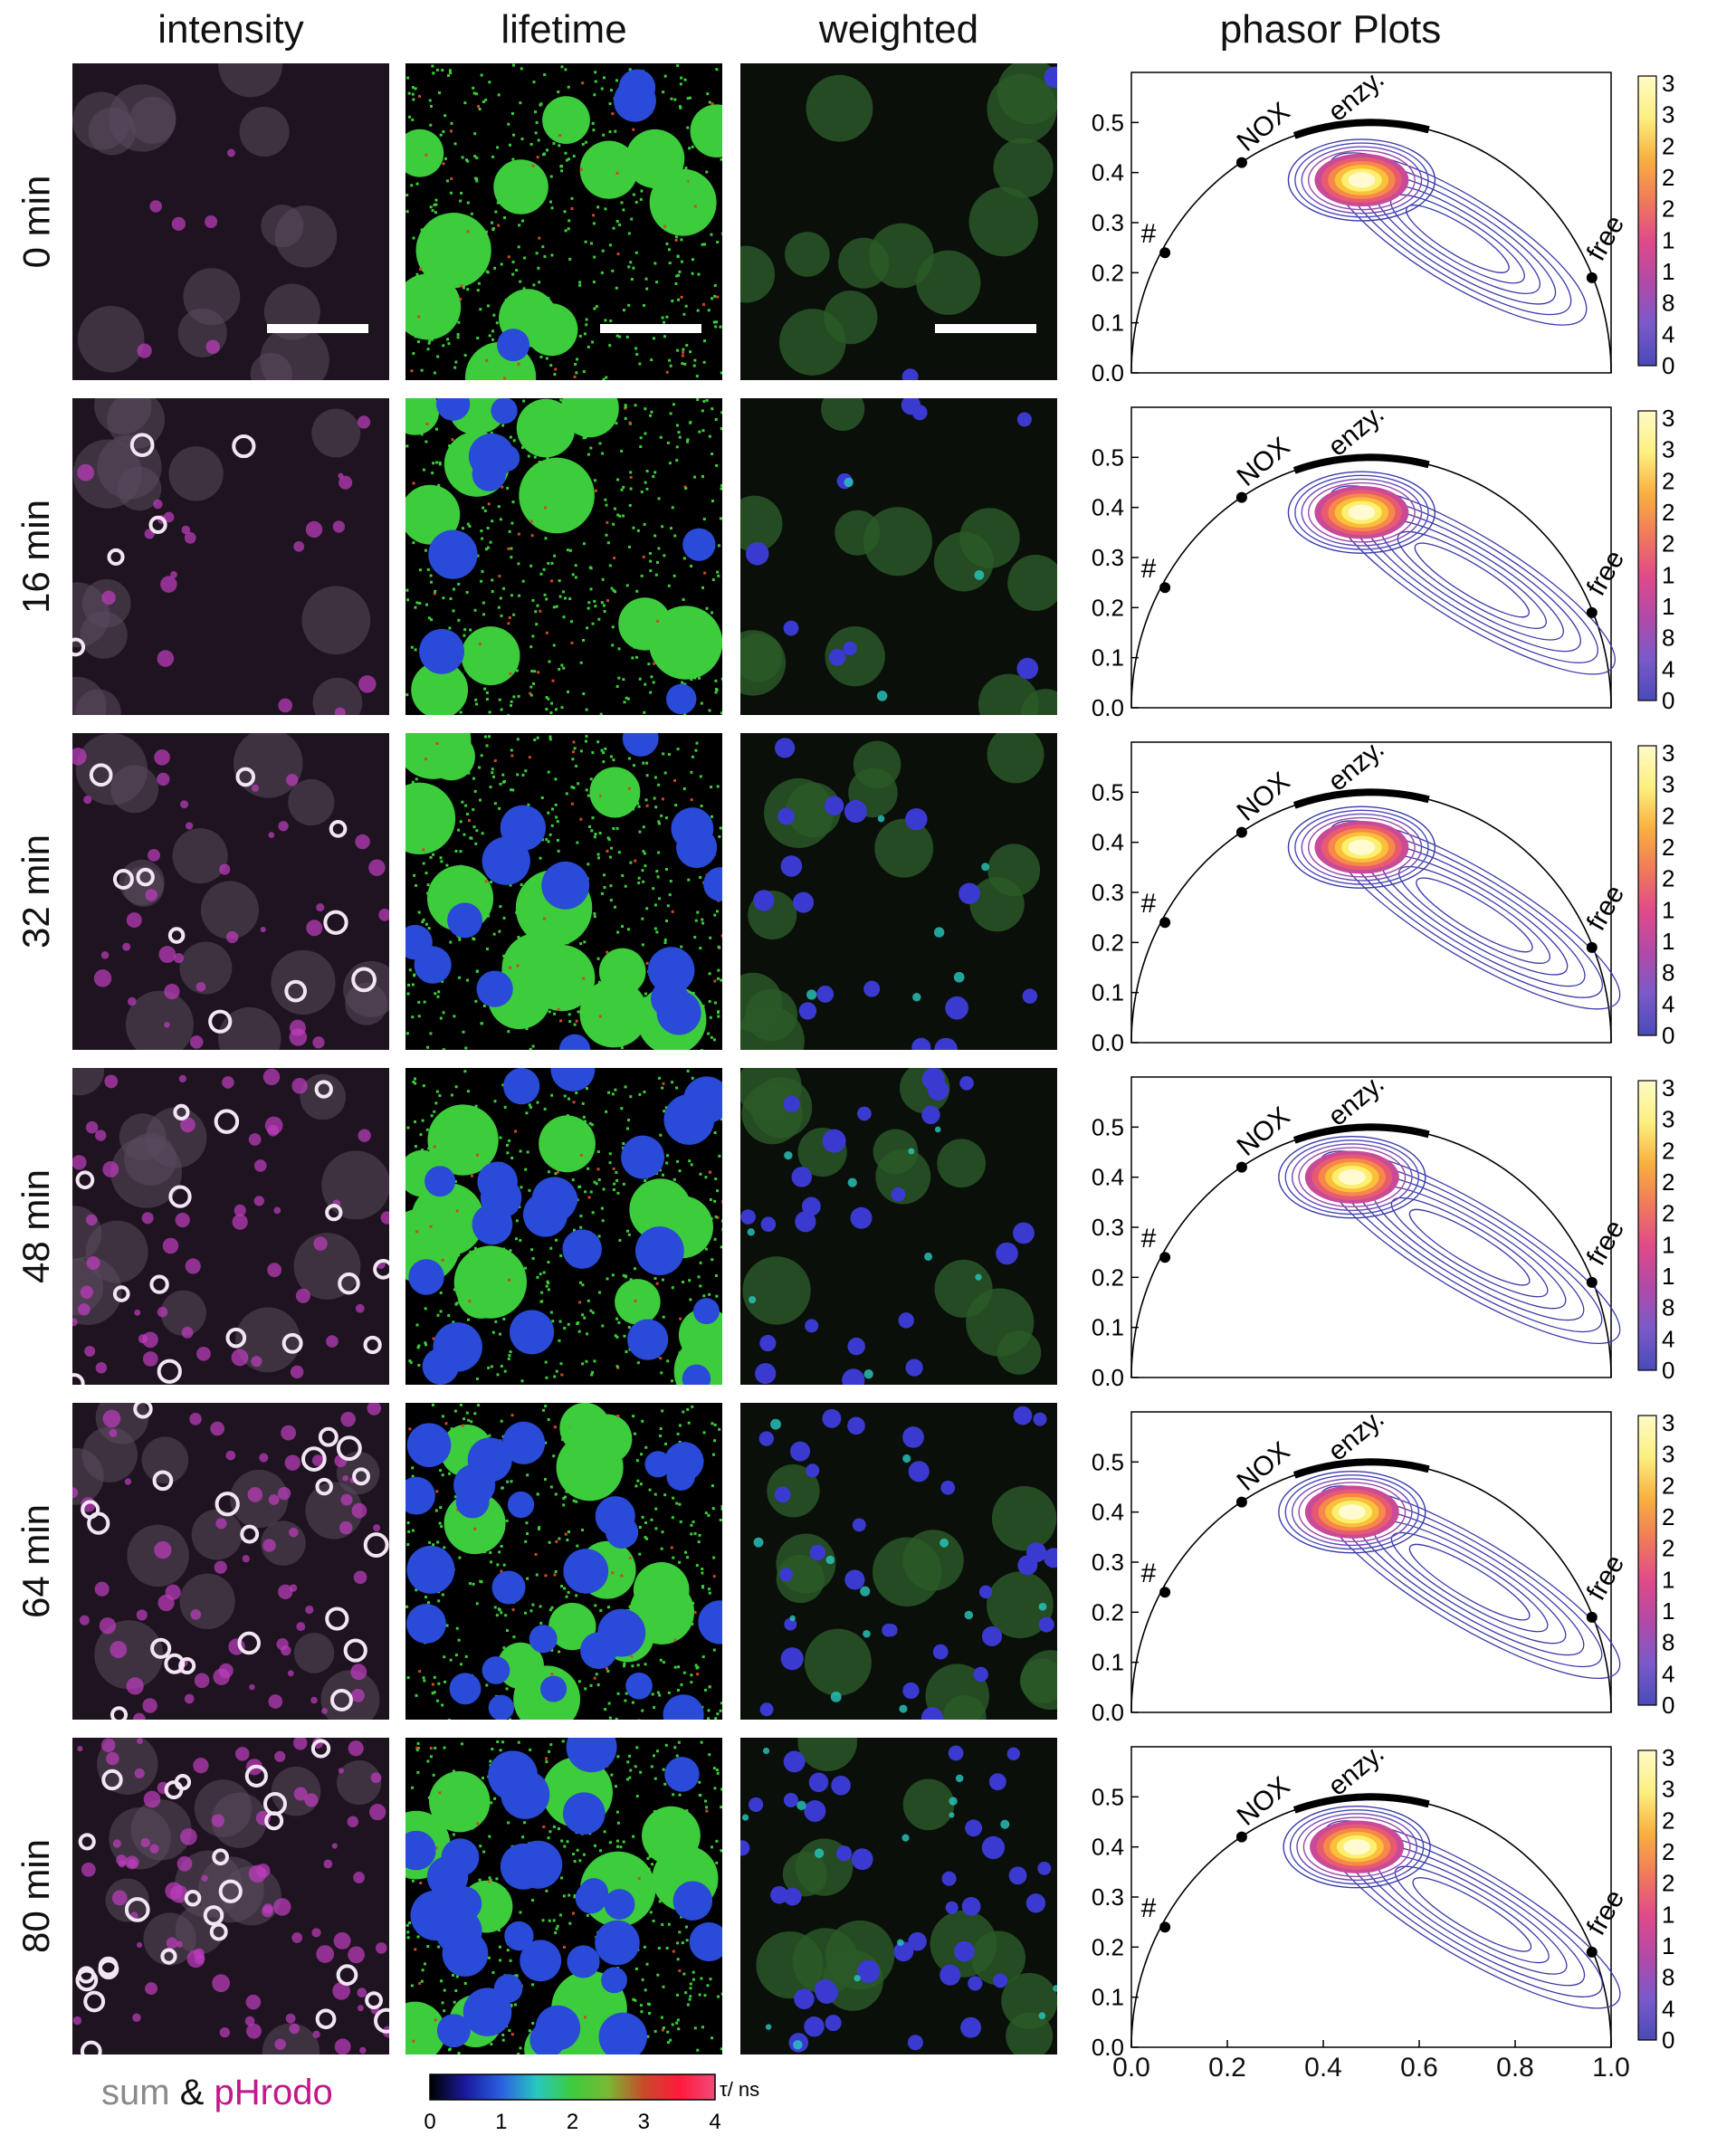  I want to click on lifetime-colorbar-tick: 0, so click(429, 2122).